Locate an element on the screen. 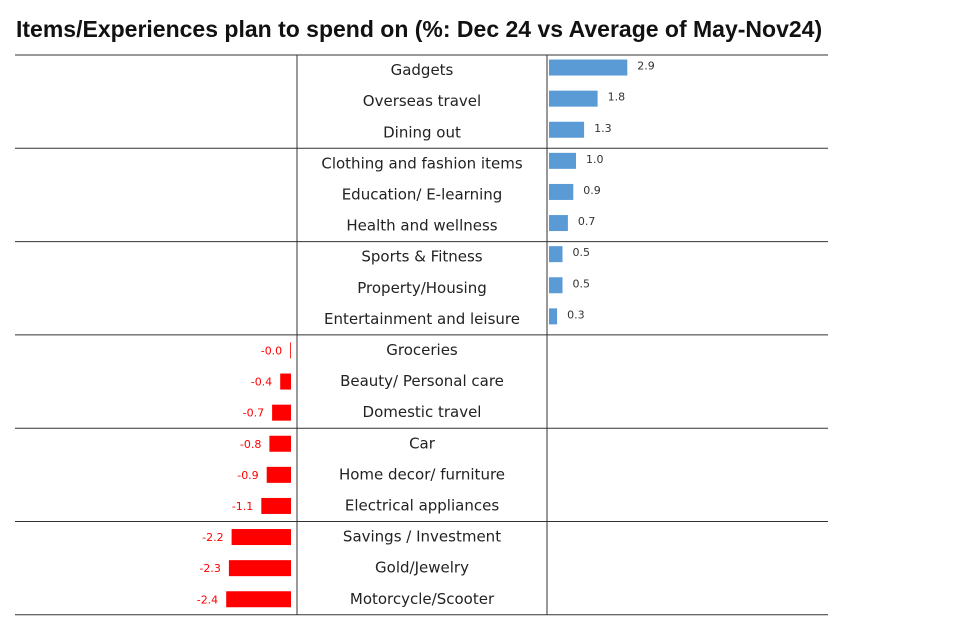  category-label: Savings / Investment is located at coordinates (422, 537).